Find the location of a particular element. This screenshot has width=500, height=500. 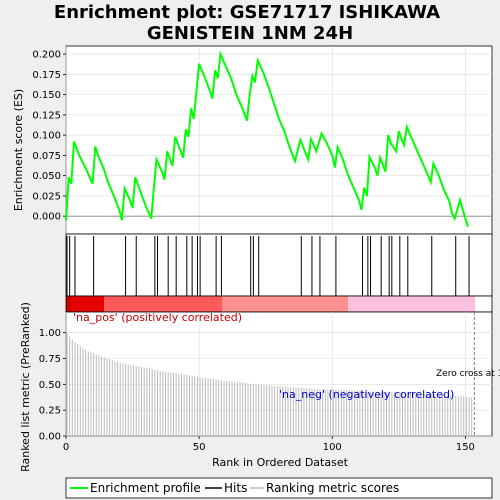

es-tick-label: 0.200 is located at coordinates (46, 55).